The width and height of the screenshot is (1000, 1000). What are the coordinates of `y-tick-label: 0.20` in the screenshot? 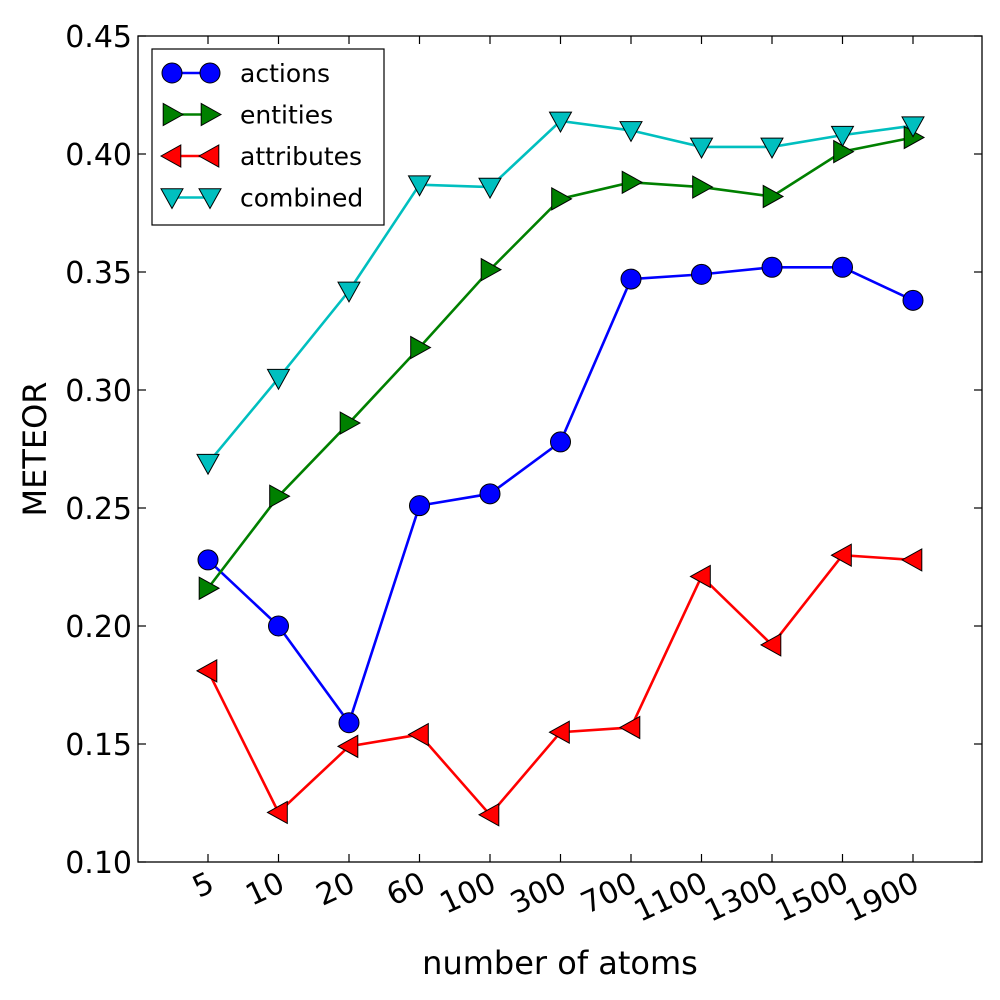 It's located at (98, 627).